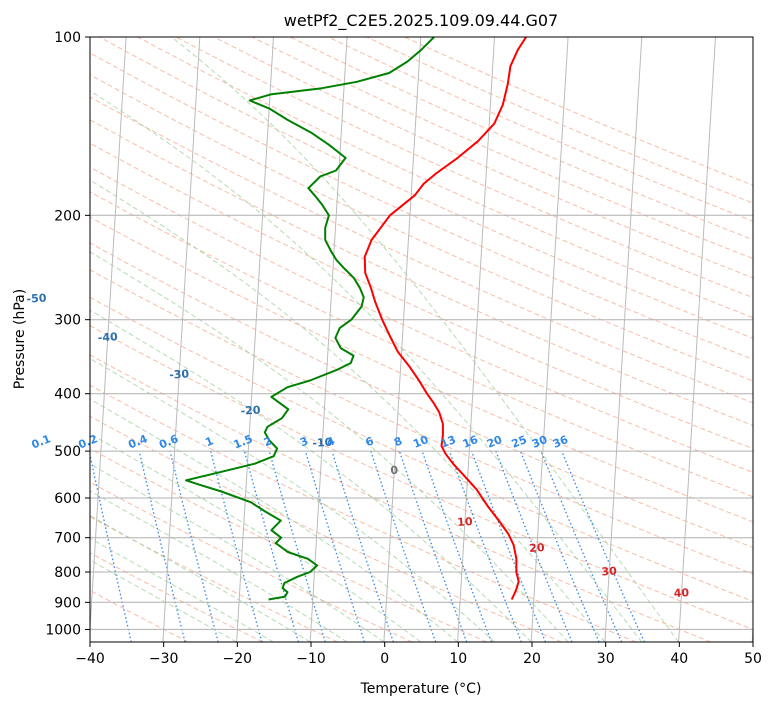  What do you see at coordinates (398, 441) in the screenshot?
I see `mixing-ratio-label: 8` at bounding box center [398, 441].